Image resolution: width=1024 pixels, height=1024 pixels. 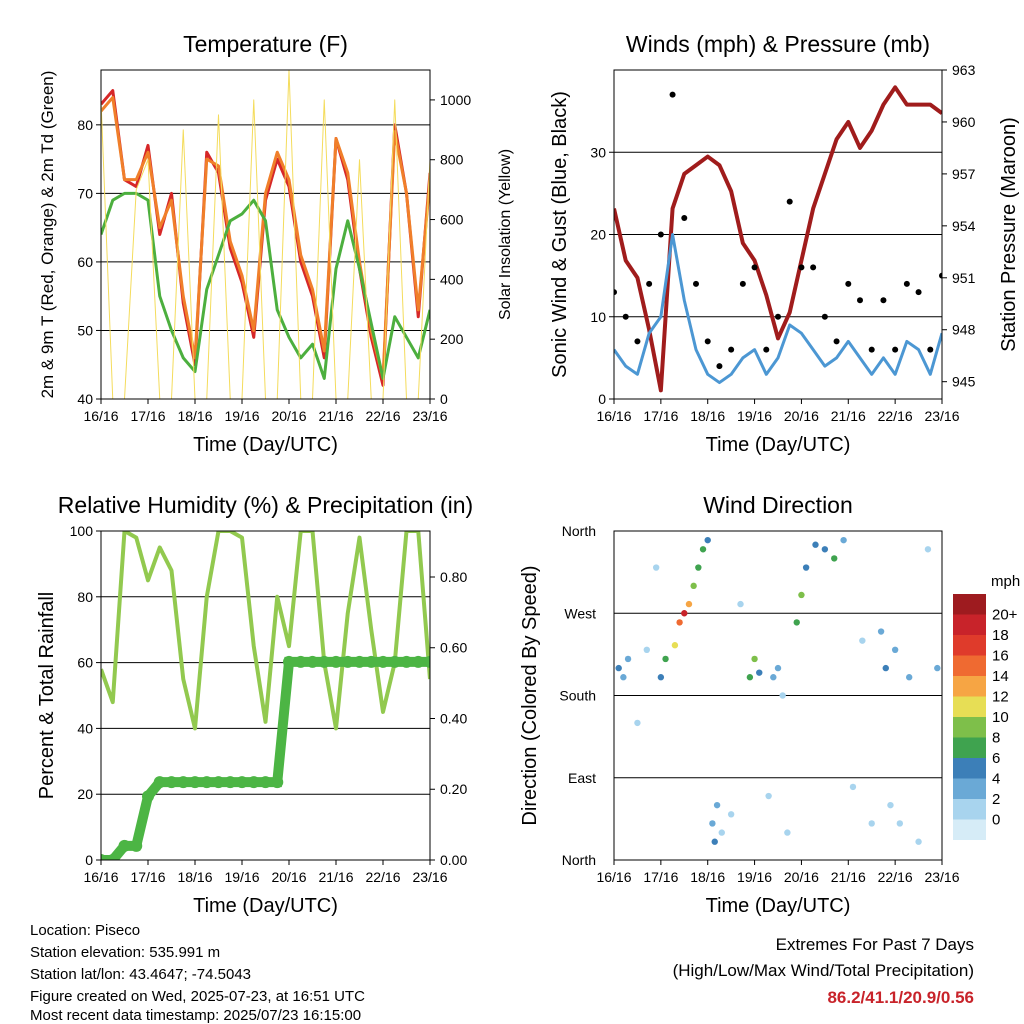 I want to click on x-tick-label: 17/16, so click(x=660, y=877).